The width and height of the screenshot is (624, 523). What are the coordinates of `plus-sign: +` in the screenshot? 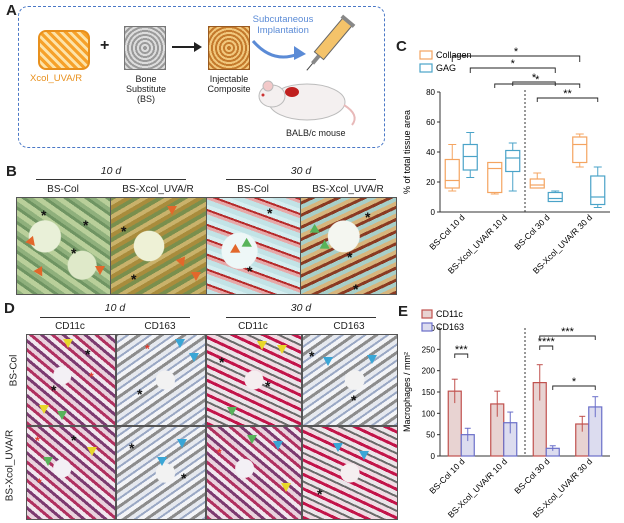 It's located at (105, 45).